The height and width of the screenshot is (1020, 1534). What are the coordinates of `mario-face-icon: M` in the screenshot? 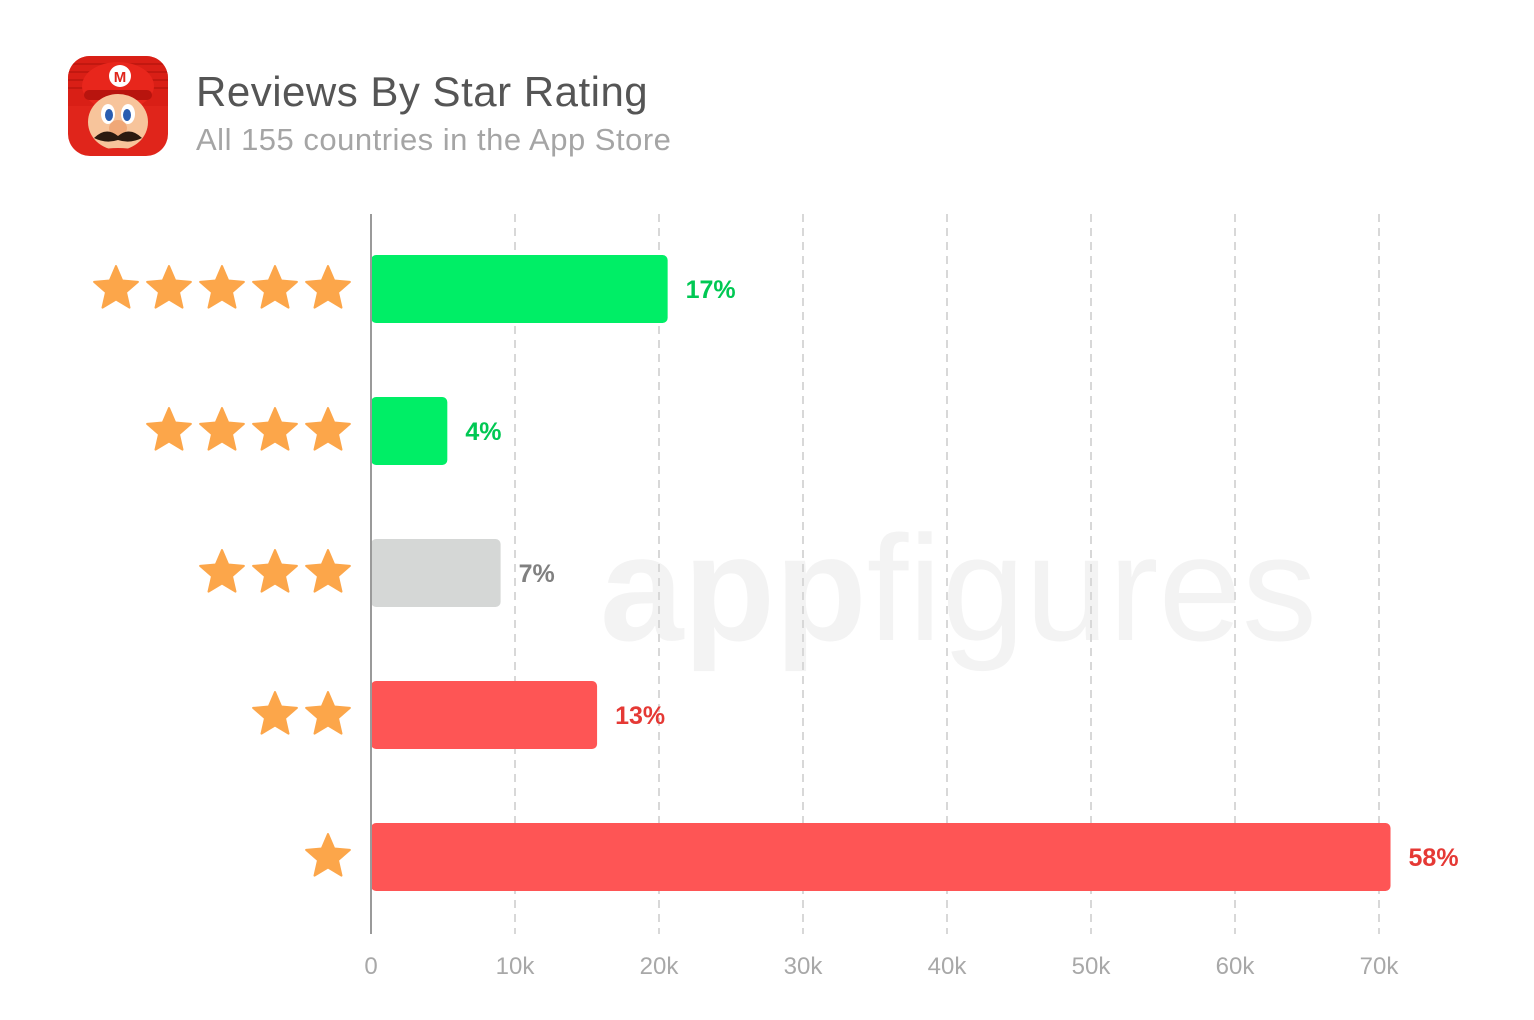 It's located at (118, 106).